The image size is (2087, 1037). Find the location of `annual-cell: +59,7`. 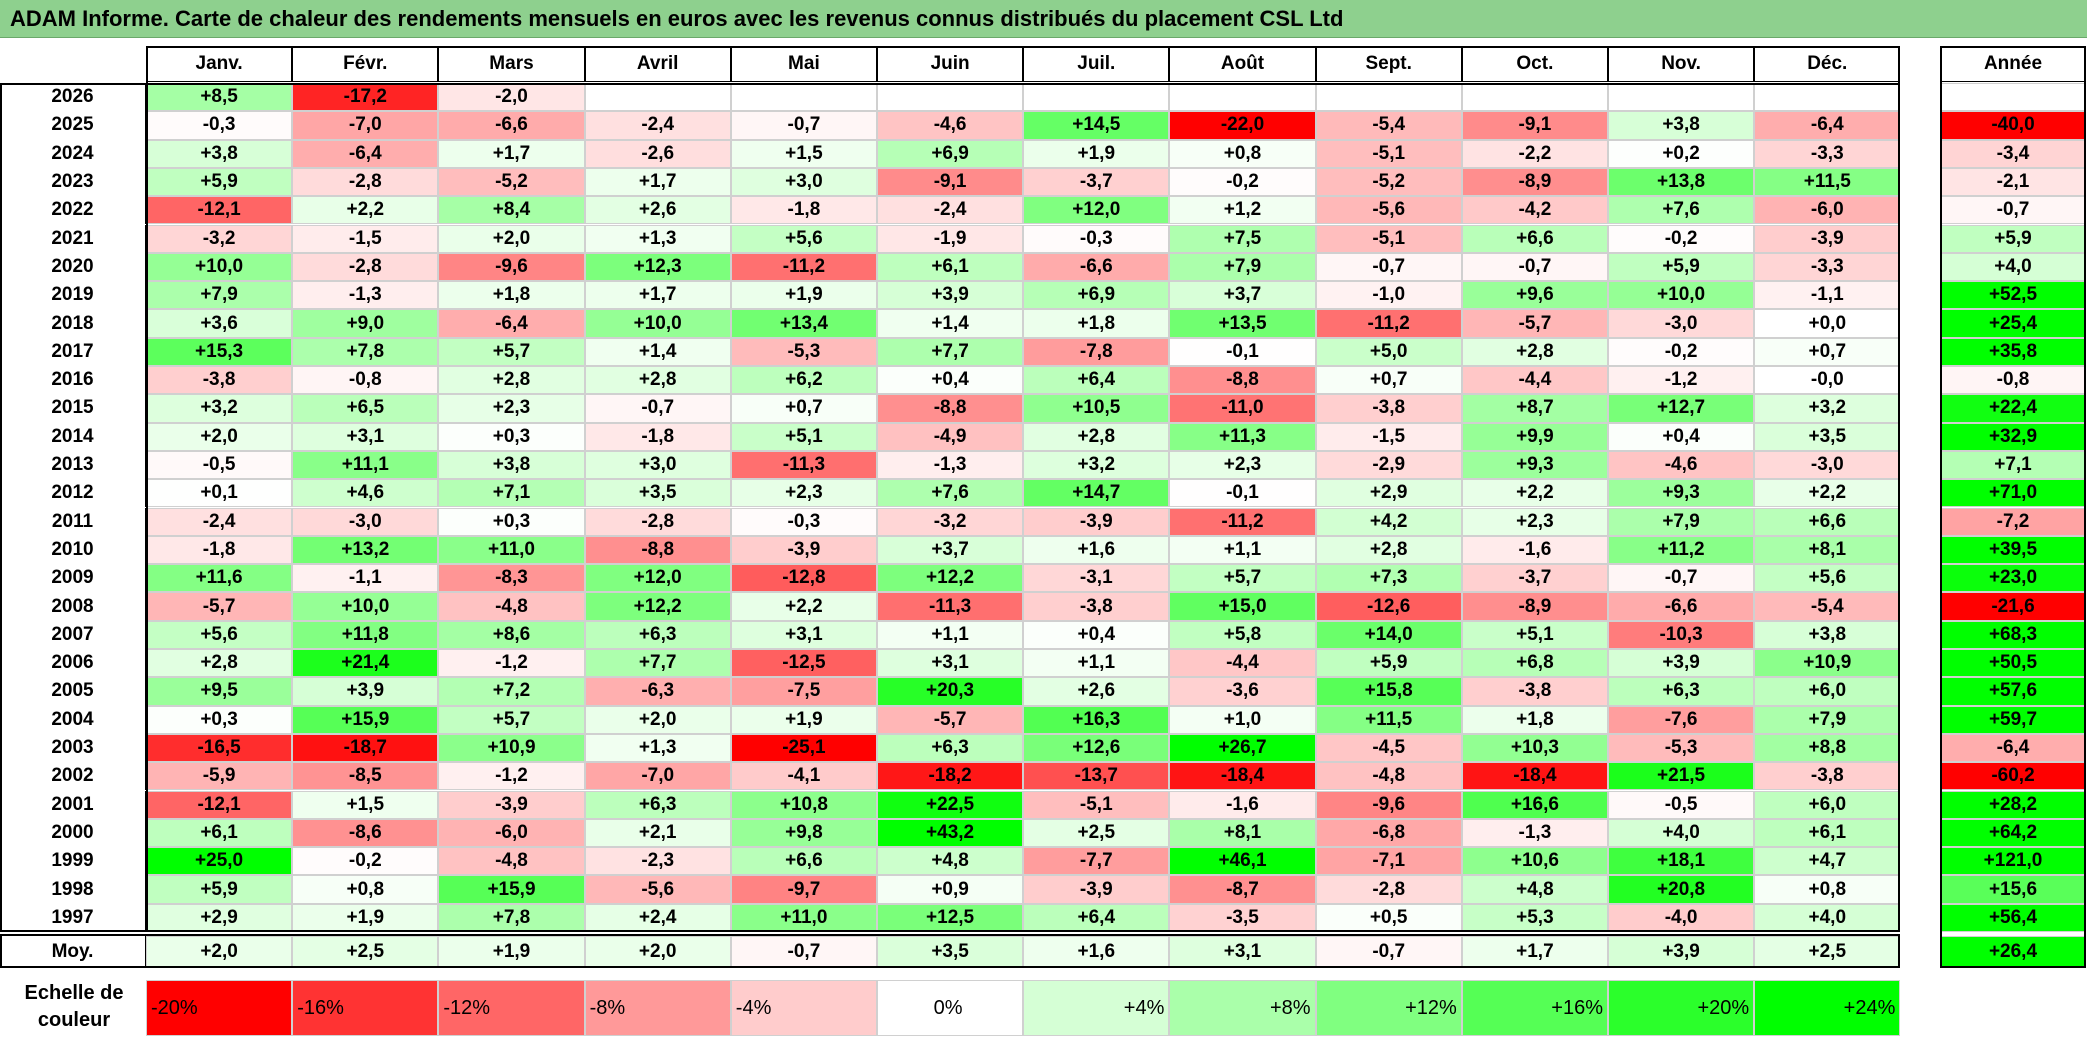

annual-cell: +59,7 is located at coordinates (2013, 719).